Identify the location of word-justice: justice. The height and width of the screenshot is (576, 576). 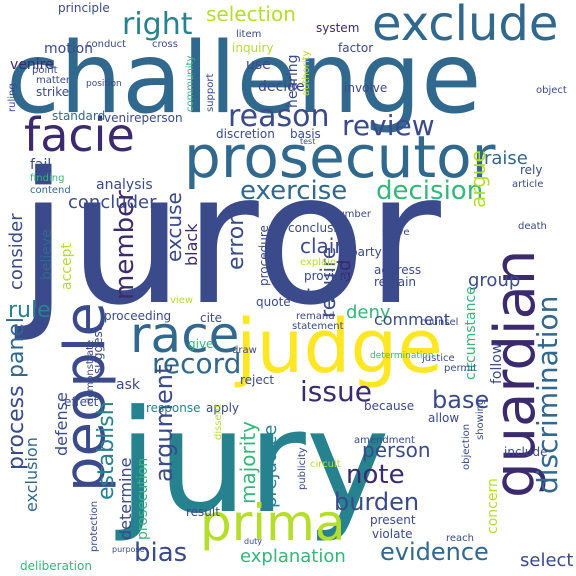
(438, 358).